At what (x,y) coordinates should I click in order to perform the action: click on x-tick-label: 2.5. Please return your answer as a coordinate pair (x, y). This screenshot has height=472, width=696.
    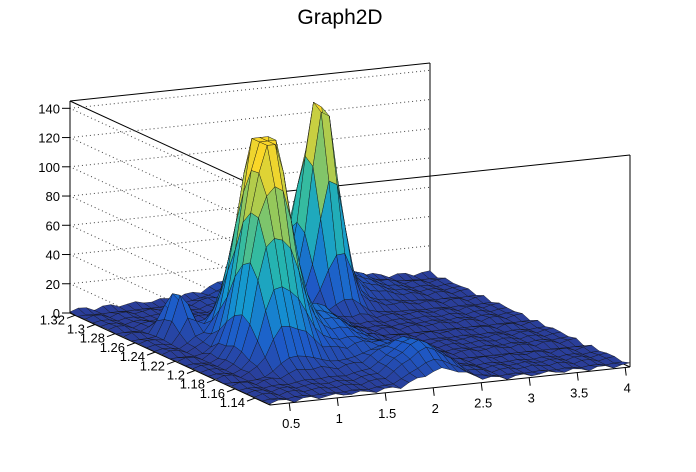
    Looking at the image, I should click on (483, 403).